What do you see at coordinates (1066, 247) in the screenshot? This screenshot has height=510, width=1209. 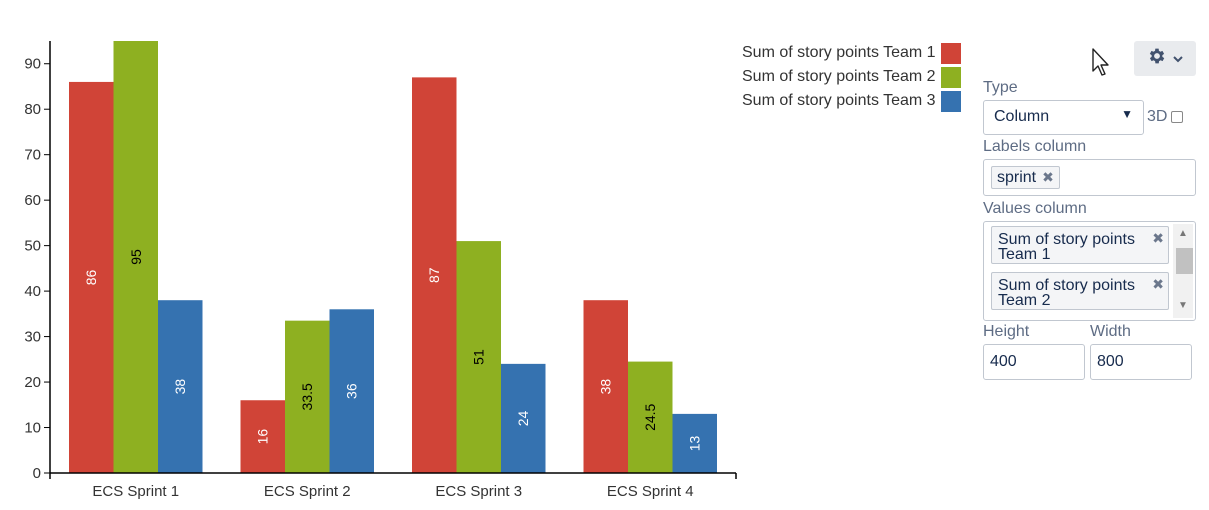 I see `values-column-tag-text: Sum of story points Team 1` at bounding box center [1066, 247].